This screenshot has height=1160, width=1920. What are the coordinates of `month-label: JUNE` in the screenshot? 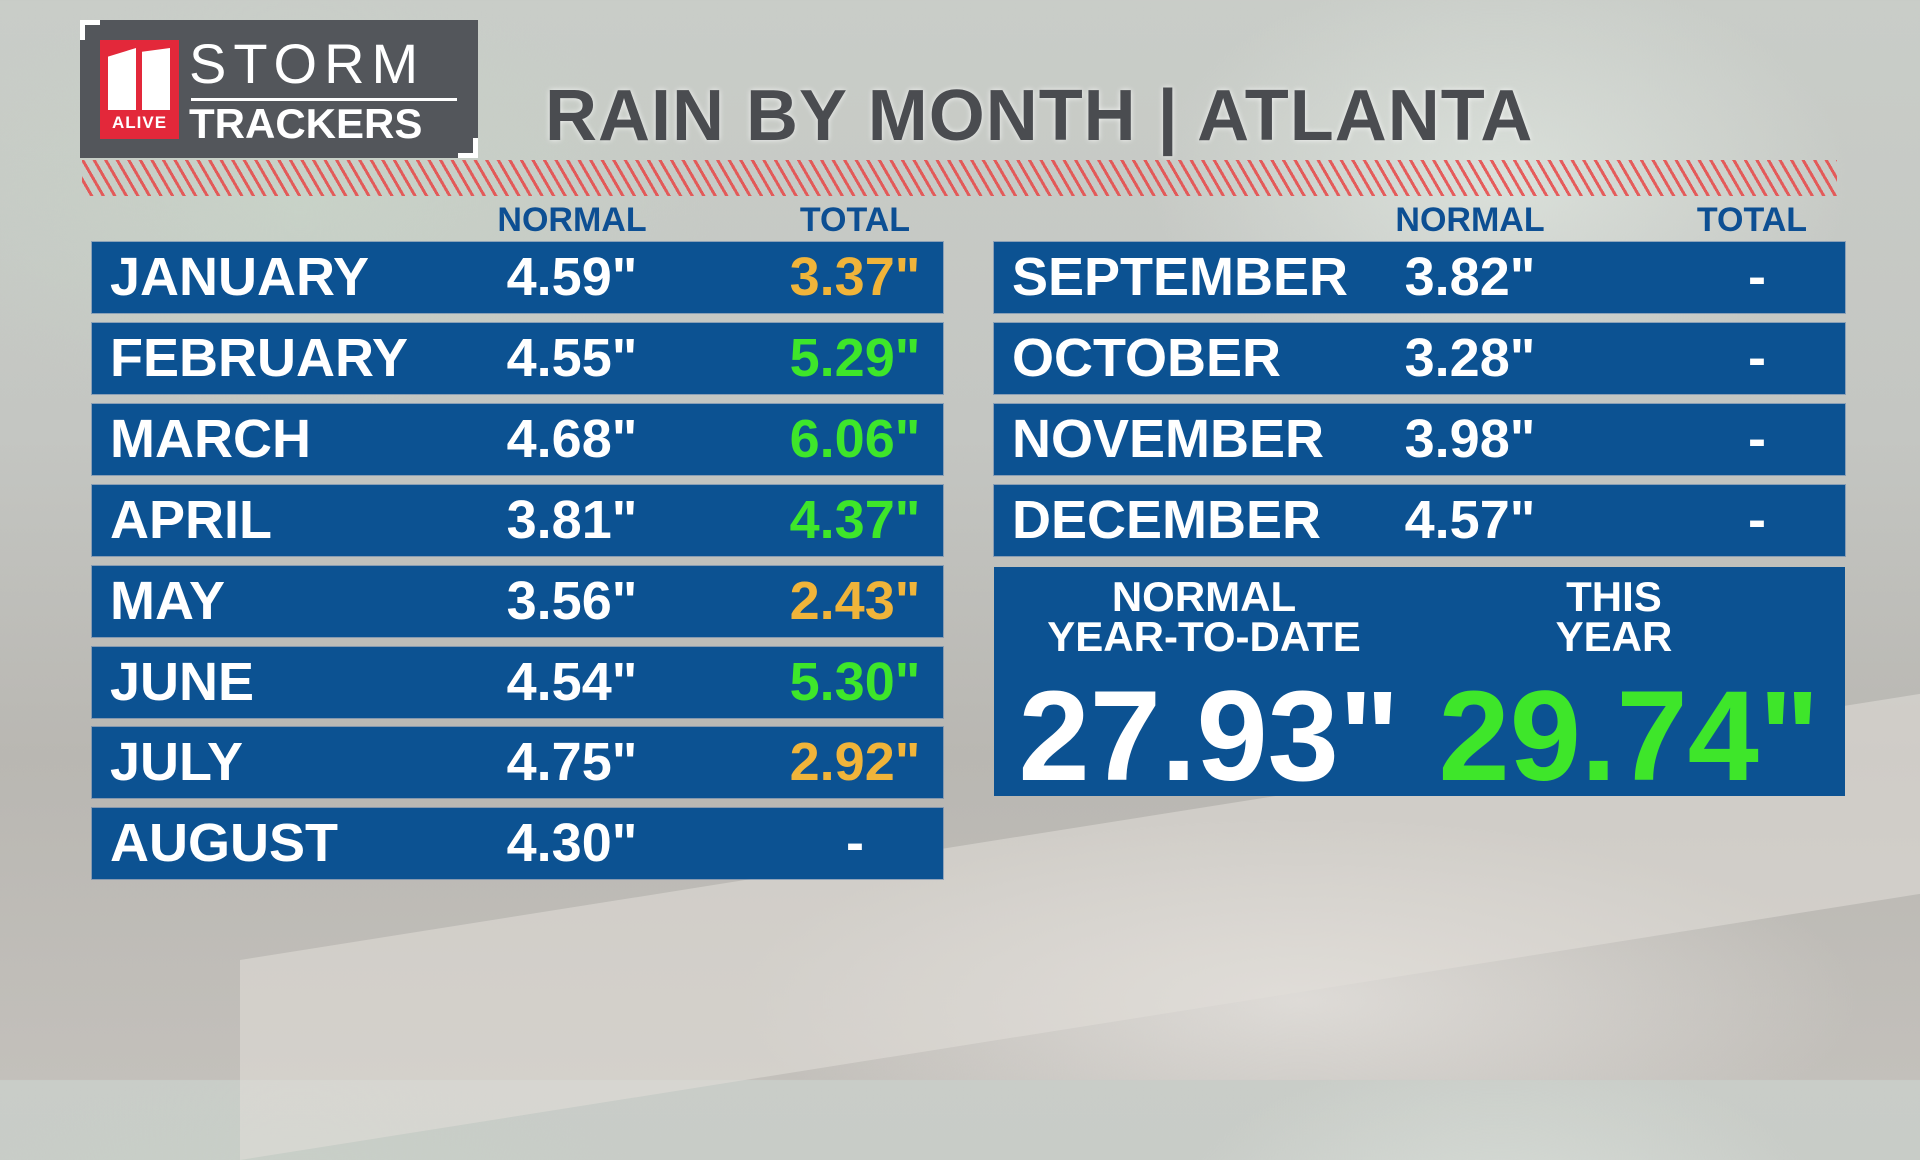 It's located at (182, 682).